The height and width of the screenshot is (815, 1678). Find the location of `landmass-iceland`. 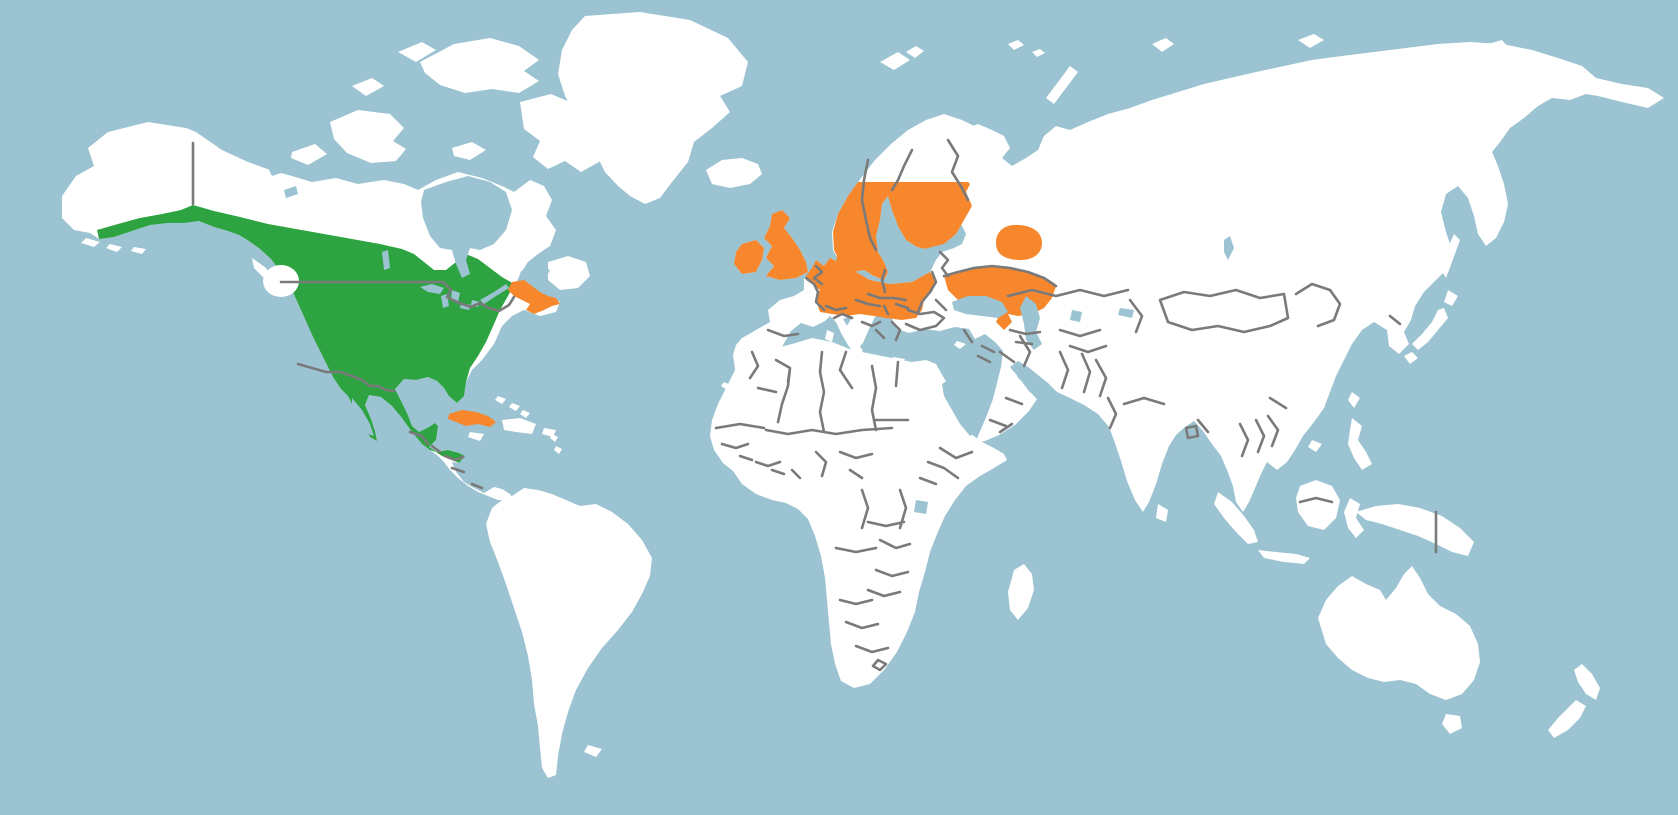

landmass-iceland is located at coordinates (734, 173).